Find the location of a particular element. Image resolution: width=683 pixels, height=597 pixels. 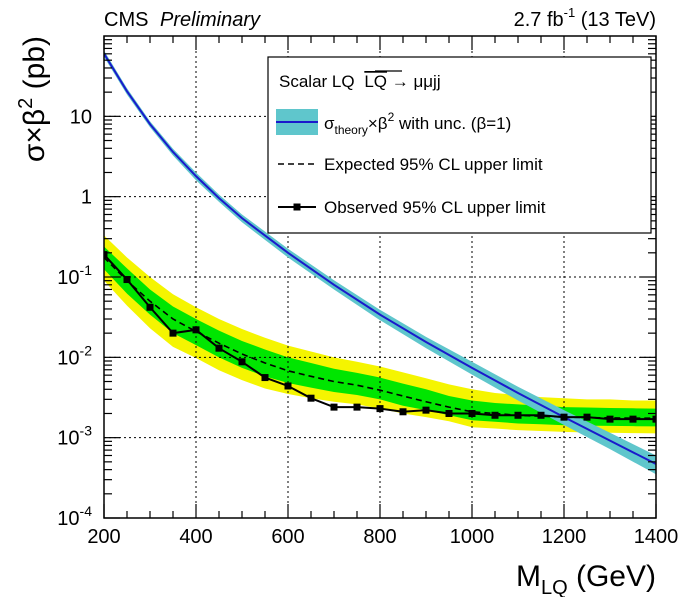

x-tick-label: 200 is located at coordinates (103, 537).